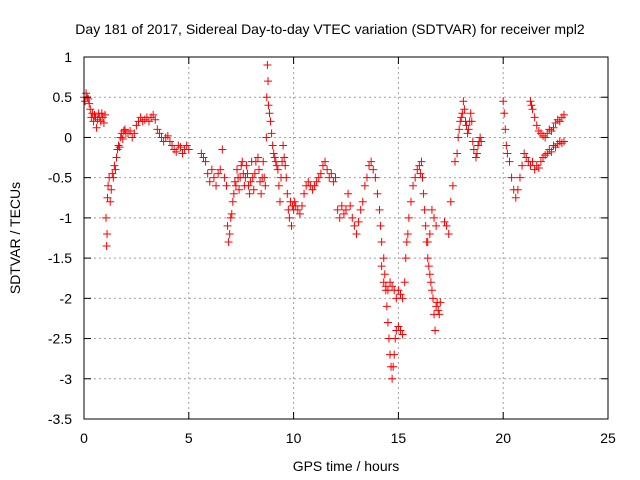  Describe the element at coordinates (15, 238) in the screenshot. I see `y-axis-label: SDTVAR / TECUs` at that location.